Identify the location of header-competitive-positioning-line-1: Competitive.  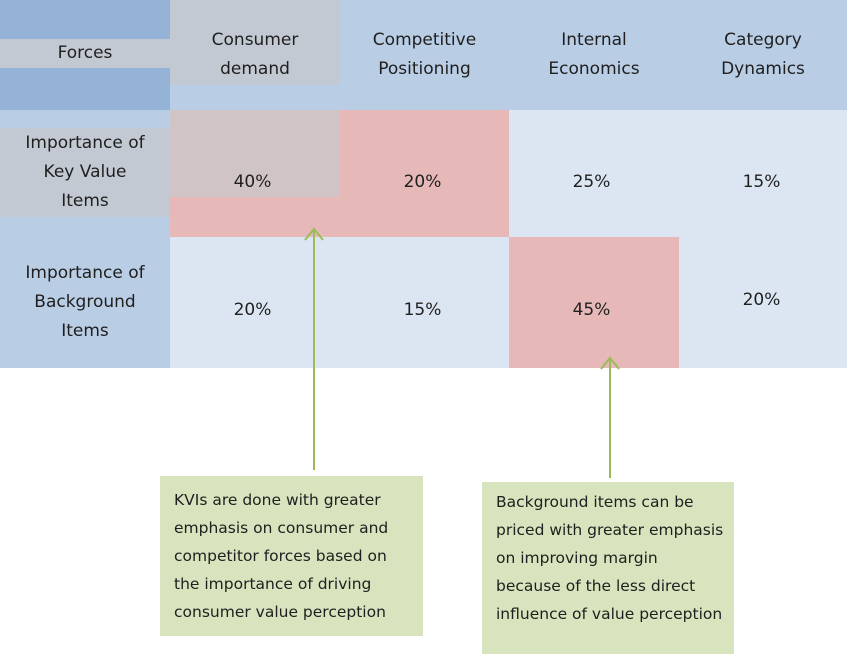
(424, 40).